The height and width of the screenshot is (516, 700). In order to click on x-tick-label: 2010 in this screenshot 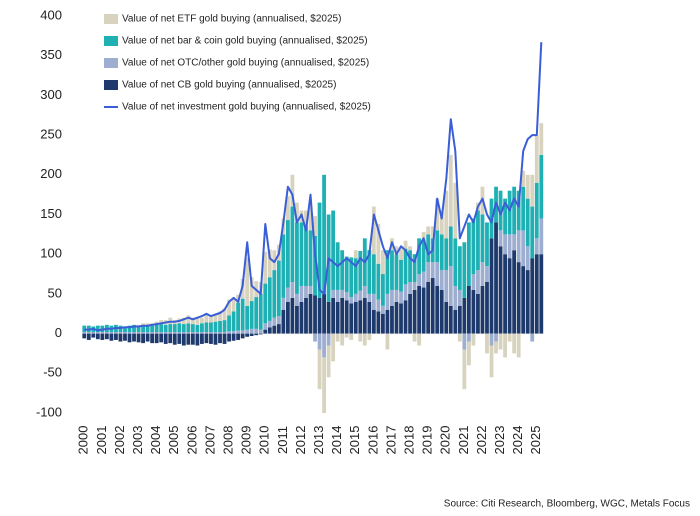, I will do `click(264, 440)`.